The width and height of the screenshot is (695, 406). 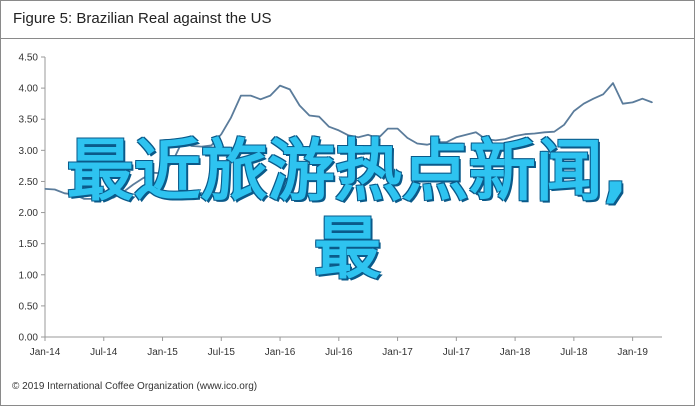 I want to click on x-tick-label: Jan-18, so click(x=515, y=352).